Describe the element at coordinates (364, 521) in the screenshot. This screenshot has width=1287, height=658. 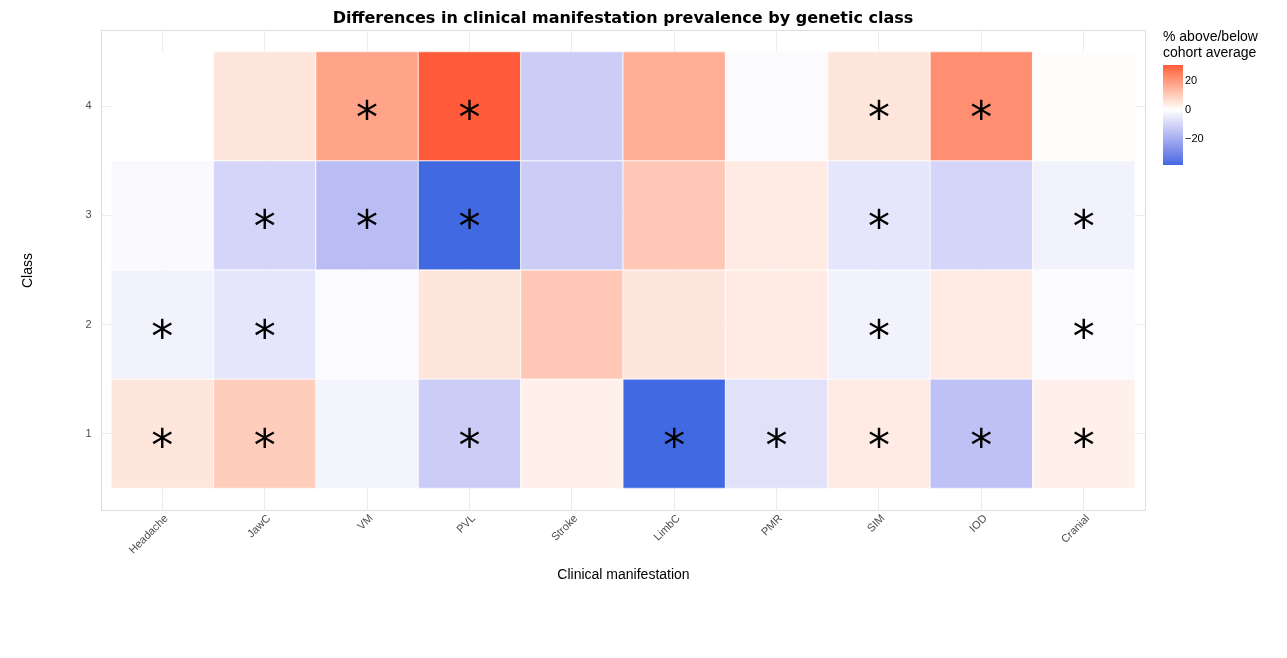
I see `x-tick-label: VM` at that location.